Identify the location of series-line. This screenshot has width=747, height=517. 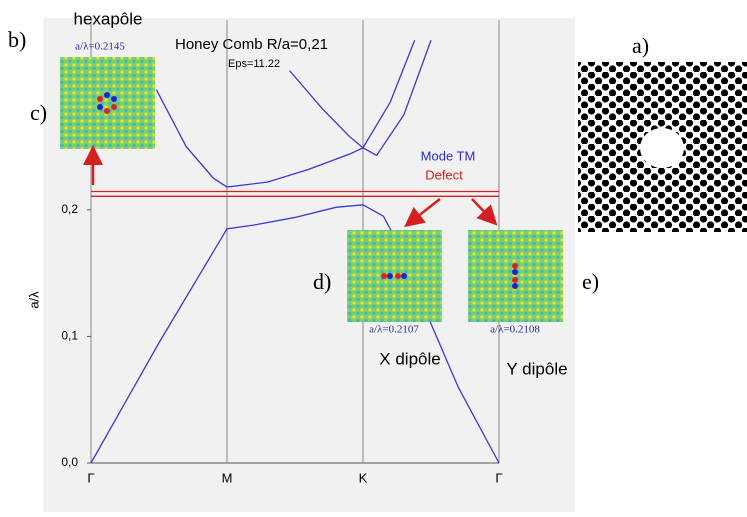
(295, 193).